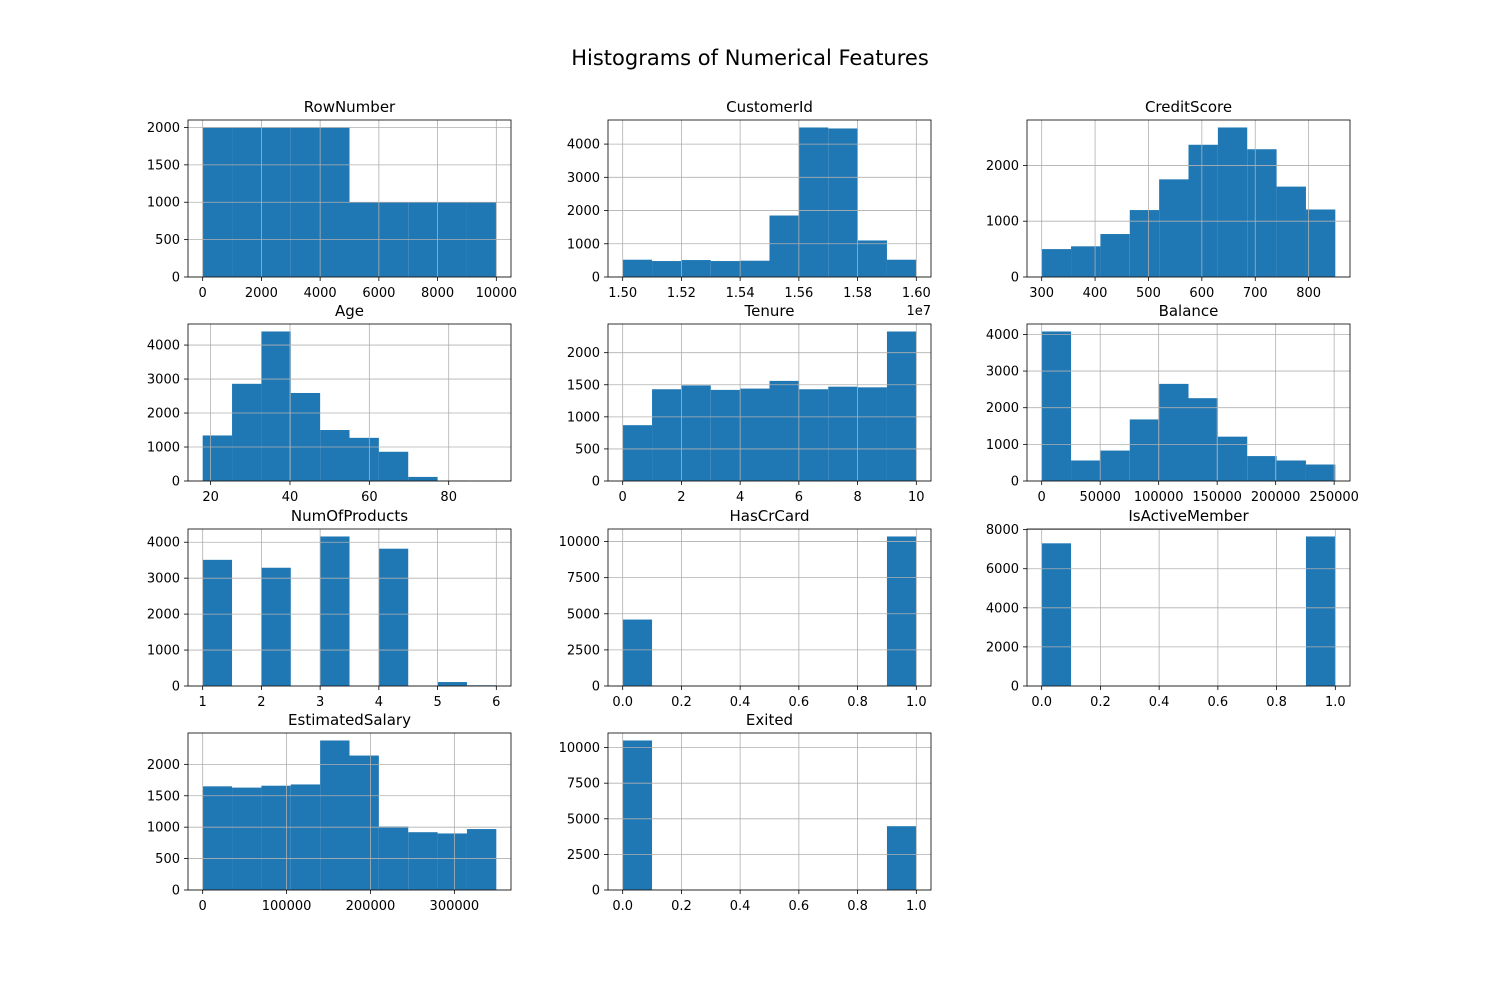 This screenshot has height=1000, width=1500. What do you see at coordinates (1255, 293) in the screenshot?
I see `x-tick-label: 700` at bounding box center [1255, 293].